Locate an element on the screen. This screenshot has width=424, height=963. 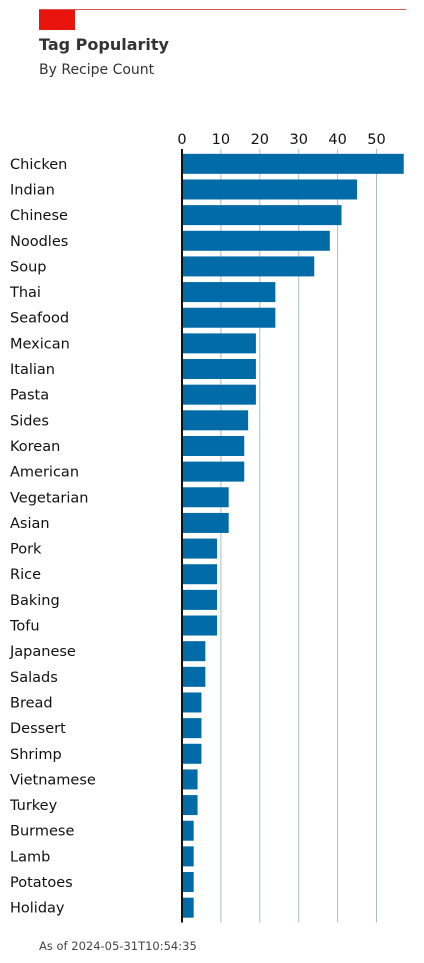
category-label: Japanese is located at coordinates (42, 652).